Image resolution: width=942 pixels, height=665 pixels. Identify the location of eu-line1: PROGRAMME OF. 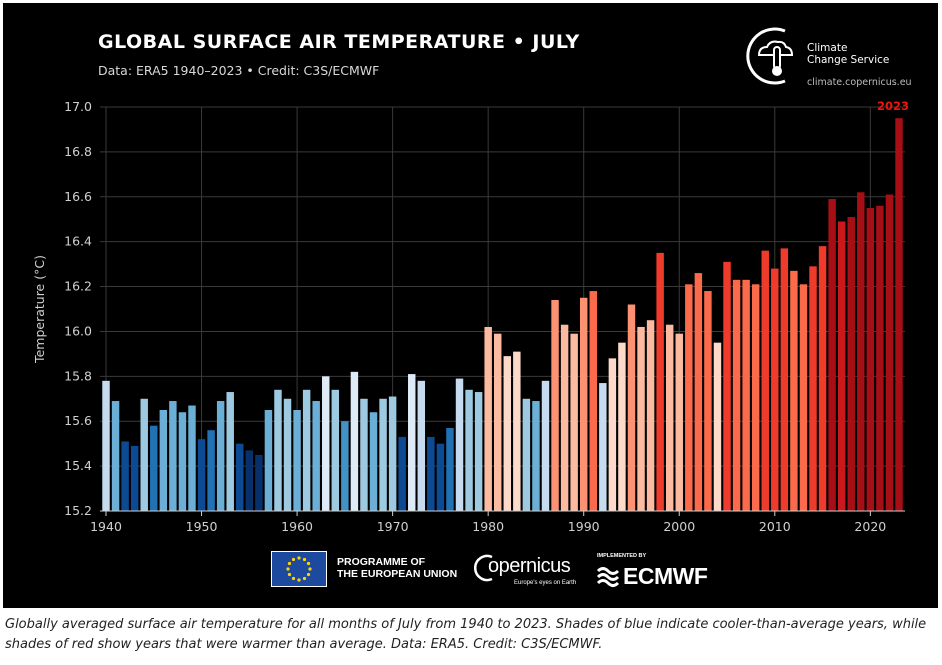
(381, 562).